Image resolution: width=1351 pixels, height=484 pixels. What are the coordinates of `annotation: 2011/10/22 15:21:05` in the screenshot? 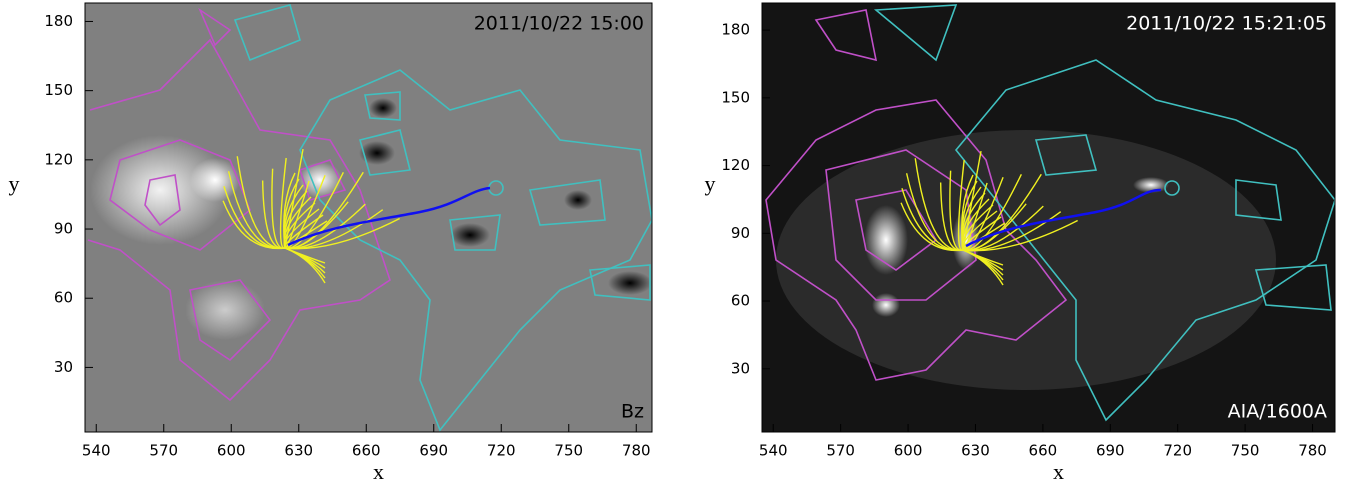 It's located at (1226, 24).